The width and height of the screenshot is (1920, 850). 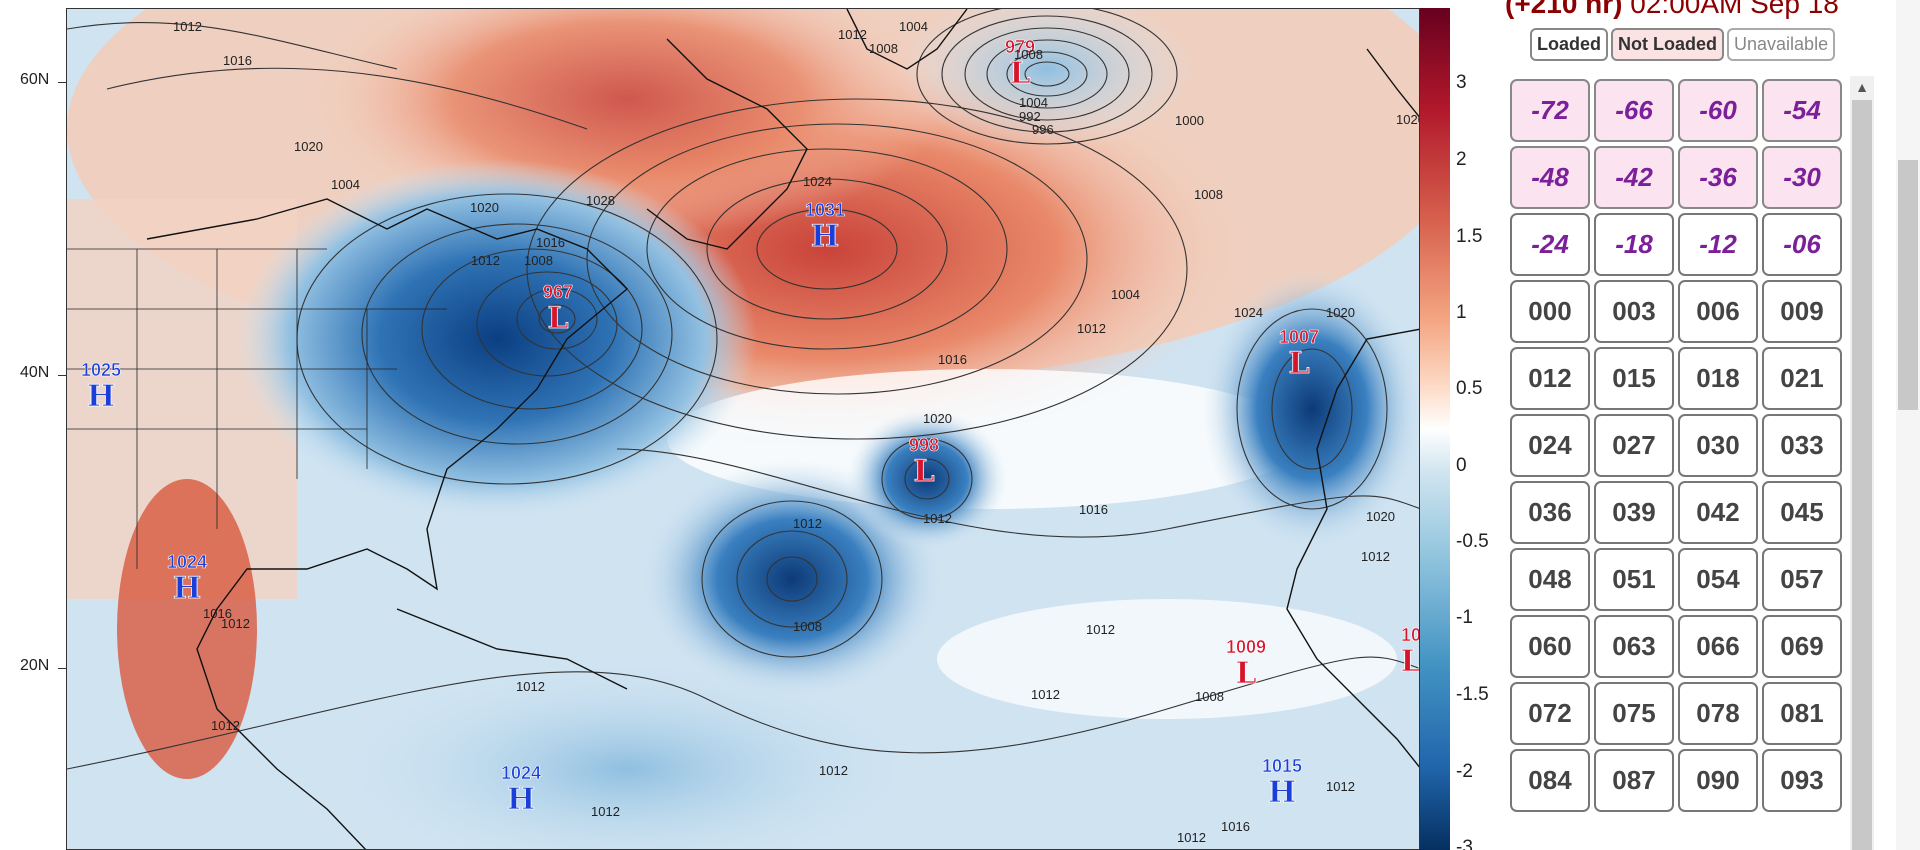 What do you see at coordinates (1718, 110) in the screenshot?
I see `forecast-hour-button: -60` at bounding box center [1718, 110].